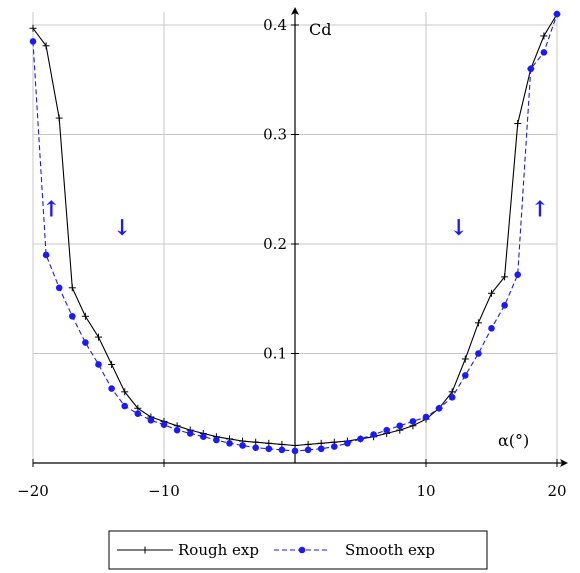 The height and width of the screenshot is (573, 580). Describe the element at coordinates (164, 491) in the screenshot. I see `x-tick-label: −10` at that location.